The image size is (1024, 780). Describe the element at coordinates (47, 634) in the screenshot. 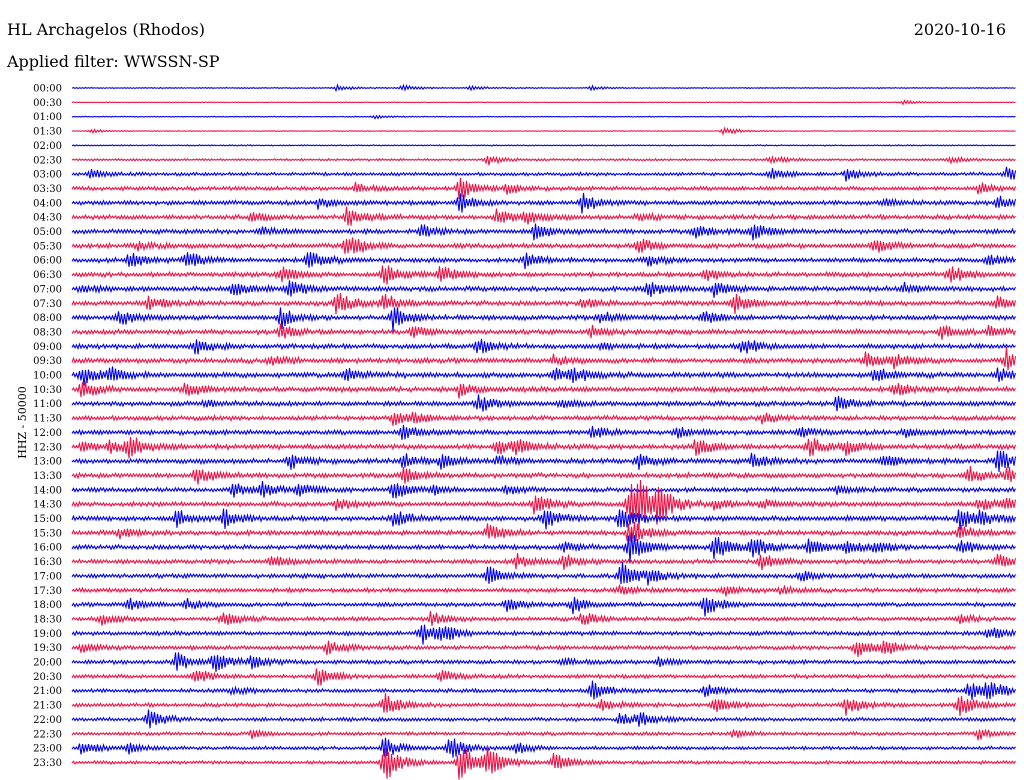

I see `row-time-label: 19:00` at that location.